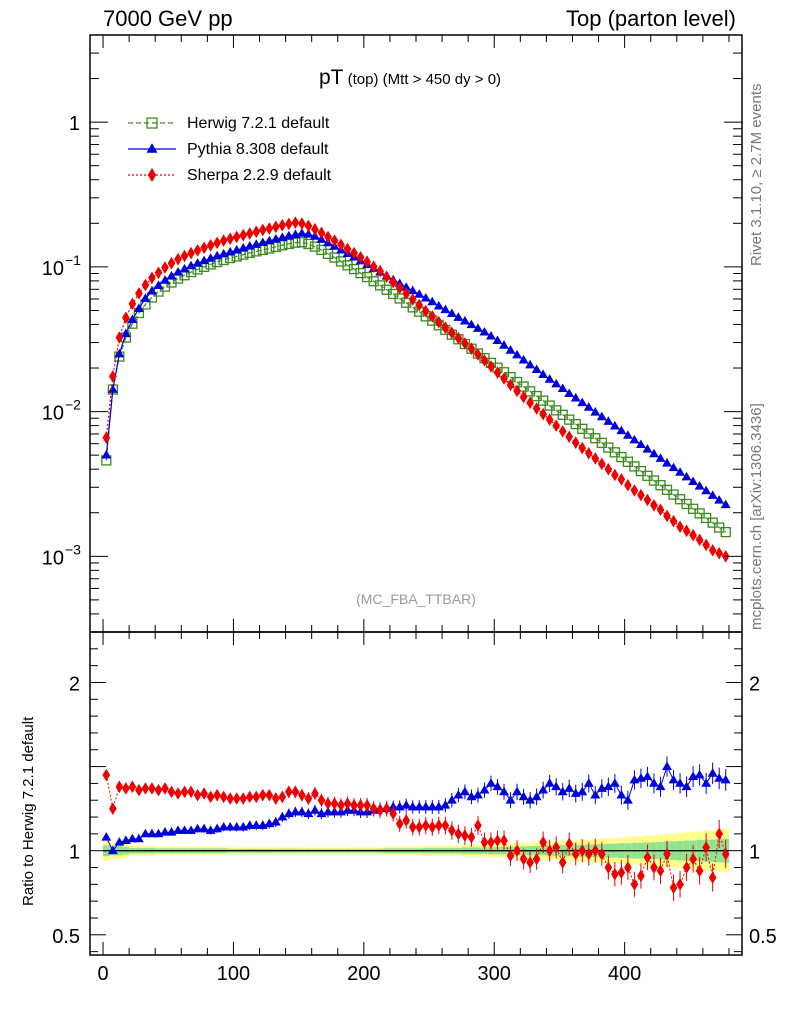 The image size is (786, 1024). Describe the element at coordinates (494, 974) in the screenshot. I see `x-tick-label: 300` at that location.